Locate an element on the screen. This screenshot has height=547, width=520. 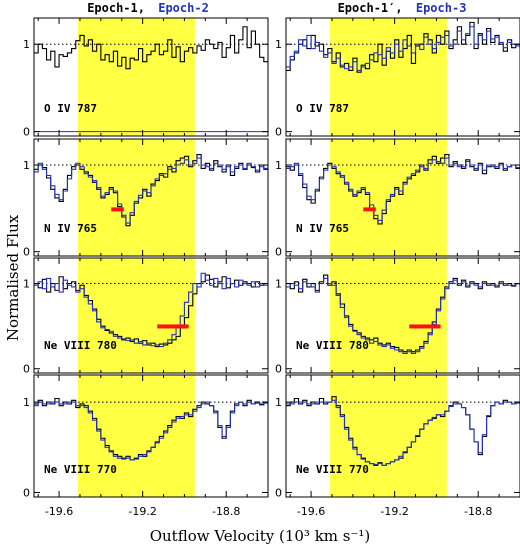
panel-2-0: Ne VIII 780 0 1 is located at coordinates (146, 316).